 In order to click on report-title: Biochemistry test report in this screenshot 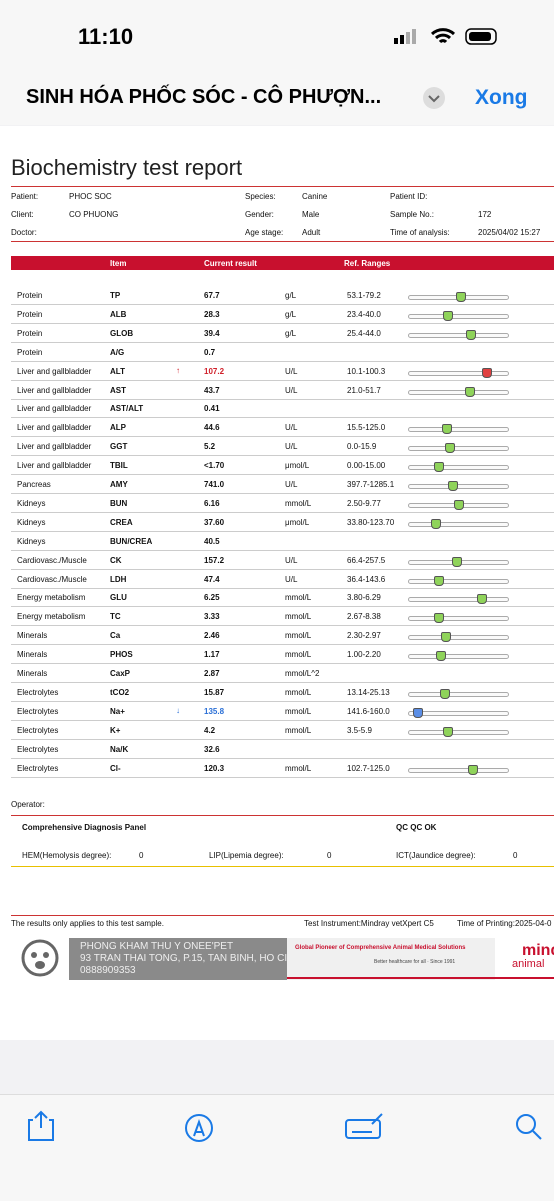, I will do `click(127, 167)`.